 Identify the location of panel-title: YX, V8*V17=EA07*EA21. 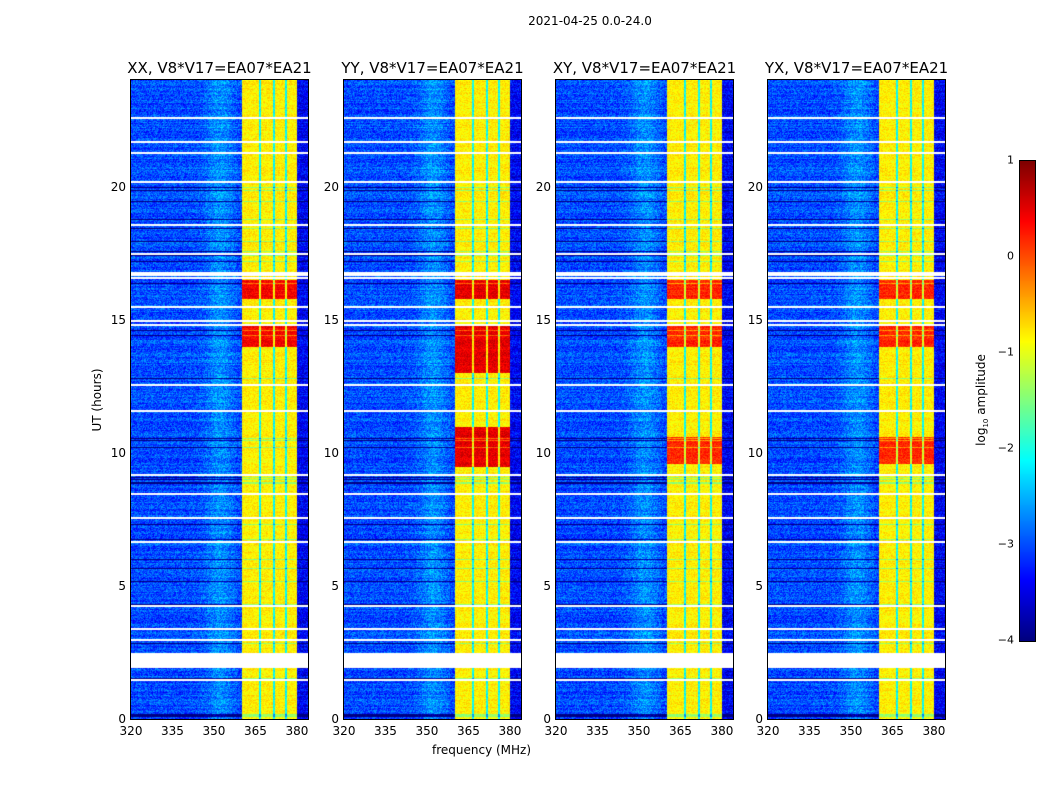
(856, 68).